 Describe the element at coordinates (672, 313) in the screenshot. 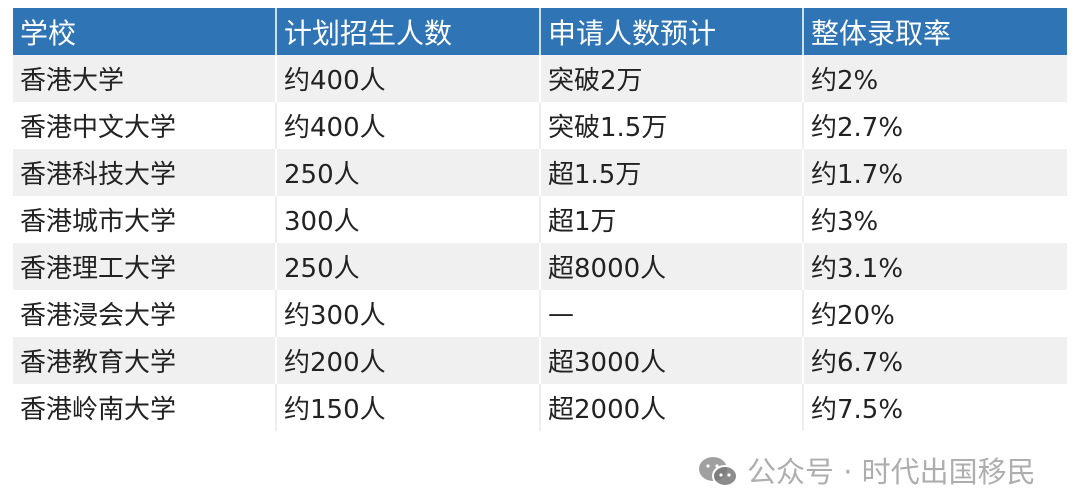

I see `cell-expected-applicants: —` at that location.